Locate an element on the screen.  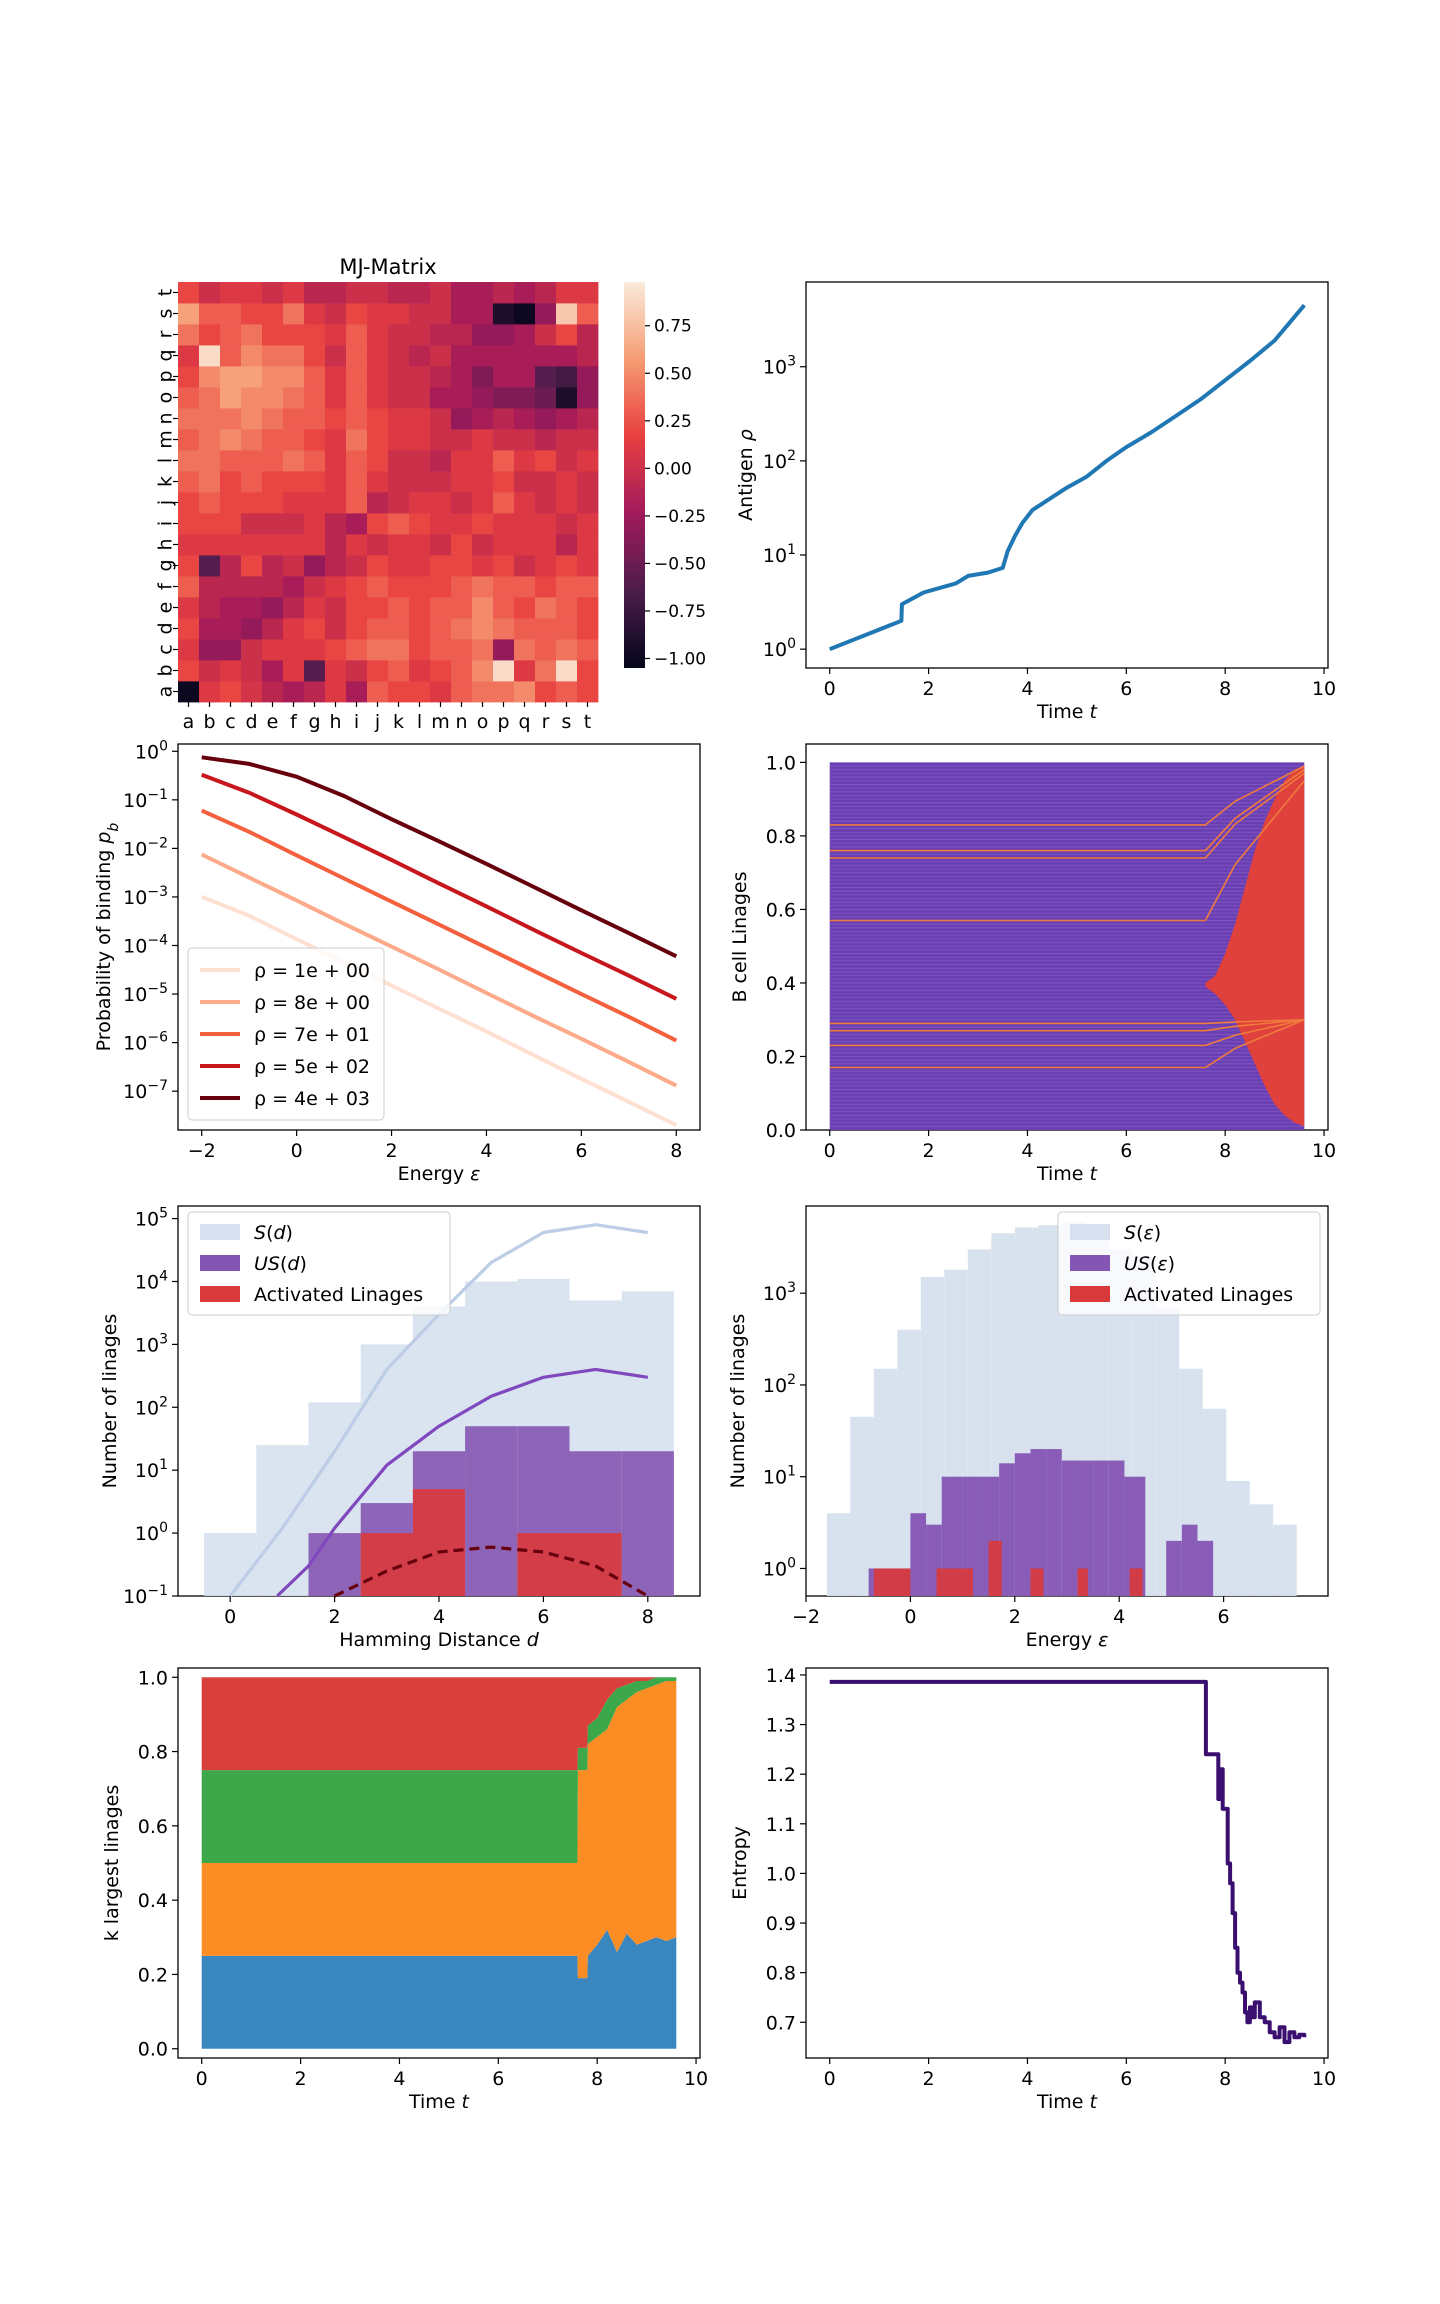
lineage-stack-area is located at coordinates (439, 1724).